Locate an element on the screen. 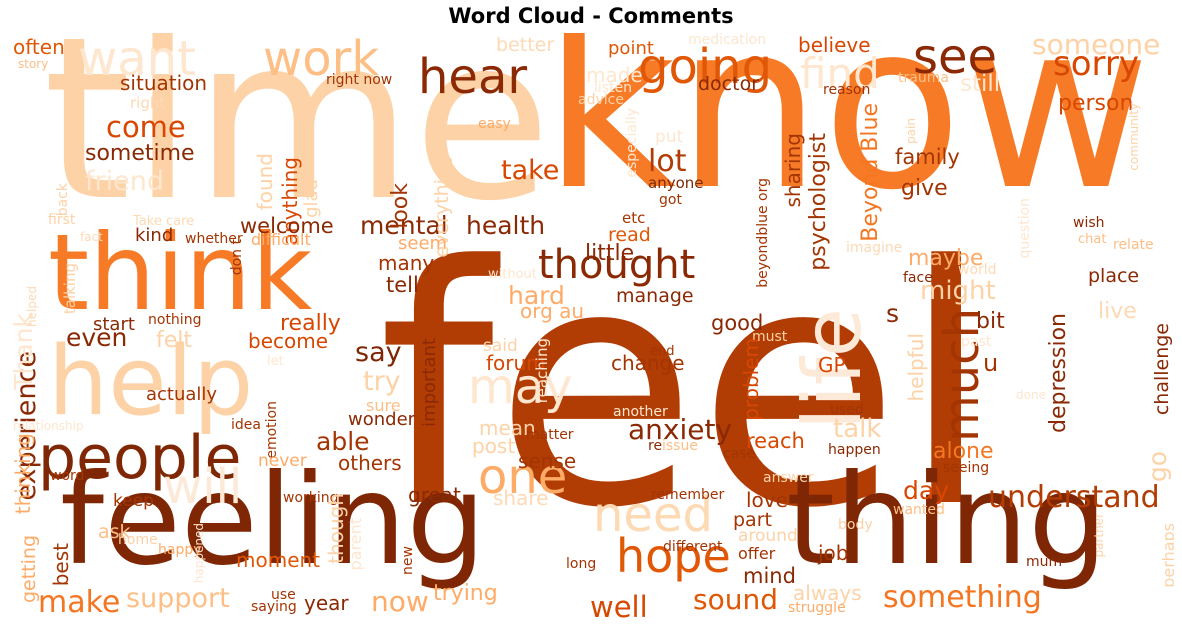  word-go: go is located at coordinates (1157, 467).